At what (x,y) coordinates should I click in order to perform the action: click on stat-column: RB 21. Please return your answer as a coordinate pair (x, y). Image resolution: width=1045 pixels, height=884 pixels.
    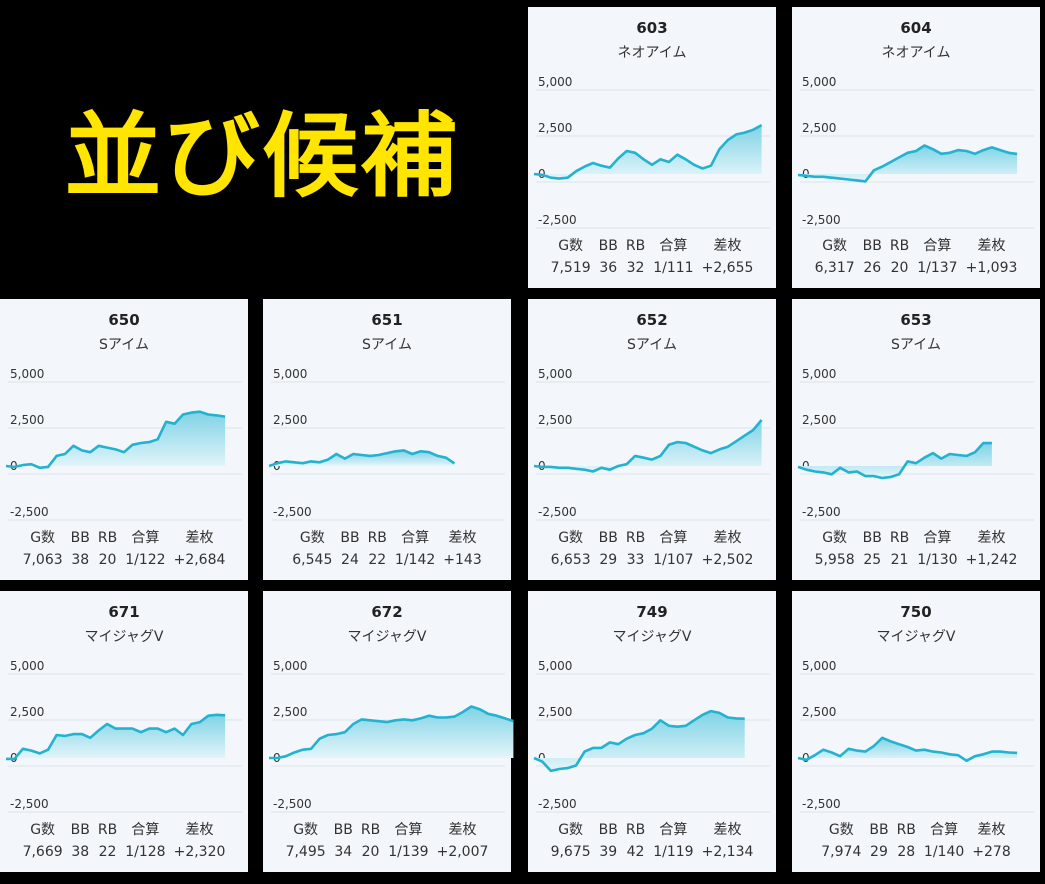
    Looking at the image, I should click on (899, 552).